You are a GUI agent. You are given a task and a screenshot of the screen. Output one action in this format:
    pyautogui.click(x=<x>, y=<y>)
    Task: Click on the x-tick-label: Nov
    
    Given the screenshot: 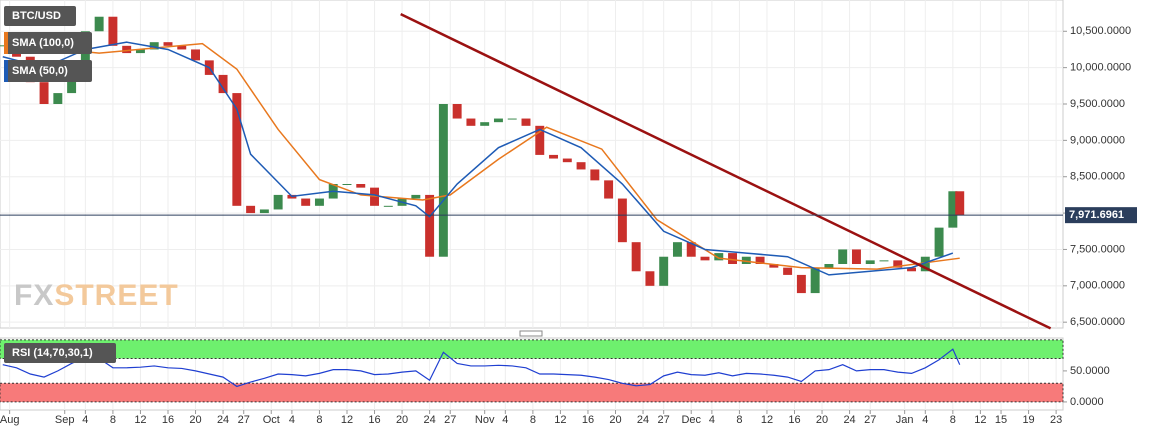 What is the action you would take?
    pyautogui.click(x=485, y=420)
    